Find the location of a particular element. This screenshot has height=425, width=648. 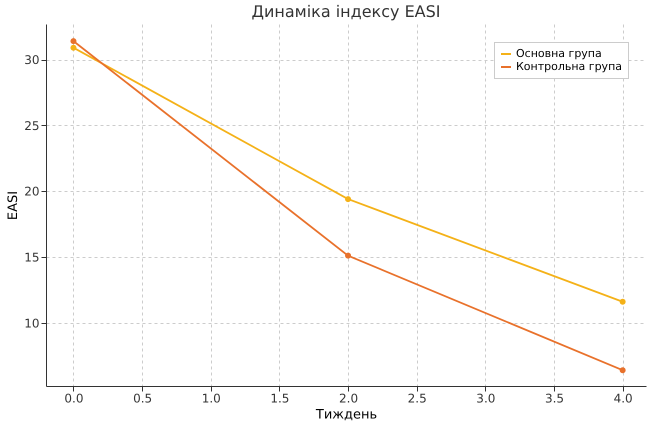

x-tick-label: 2.0 is located at coordinates (348, 399).